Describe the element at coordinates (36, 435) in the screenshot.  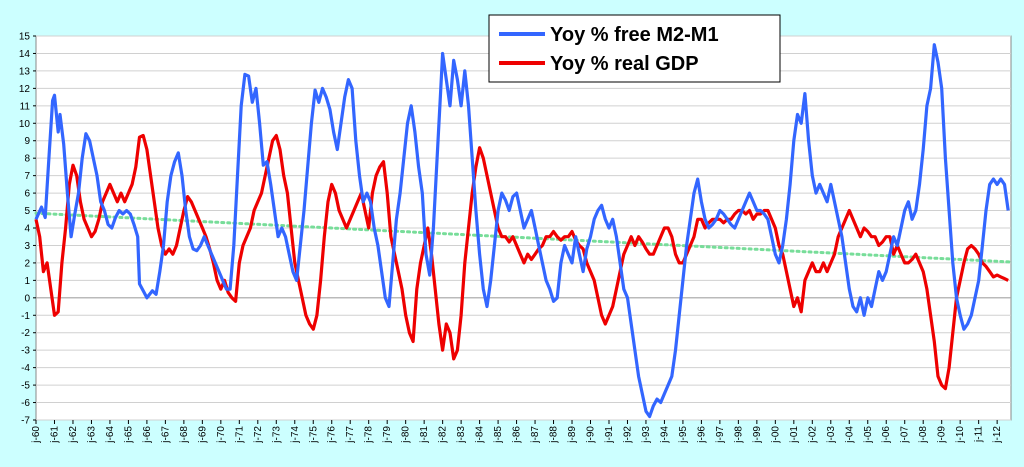
I see `x-tick-label: j-60` at that location.